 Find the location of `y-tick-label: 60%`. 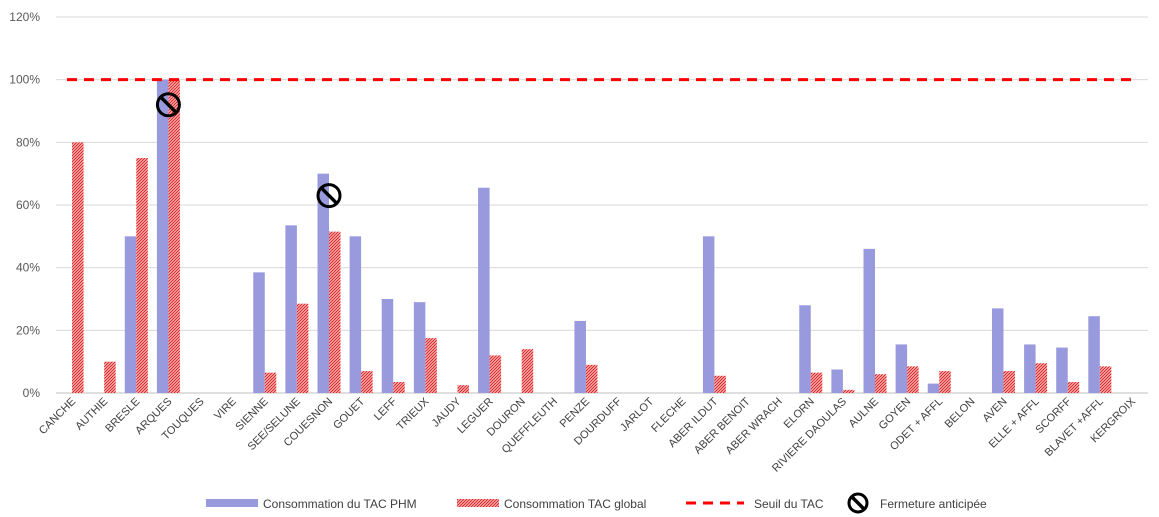

y-tick-label: 60% is located at coordinates (28, 205).